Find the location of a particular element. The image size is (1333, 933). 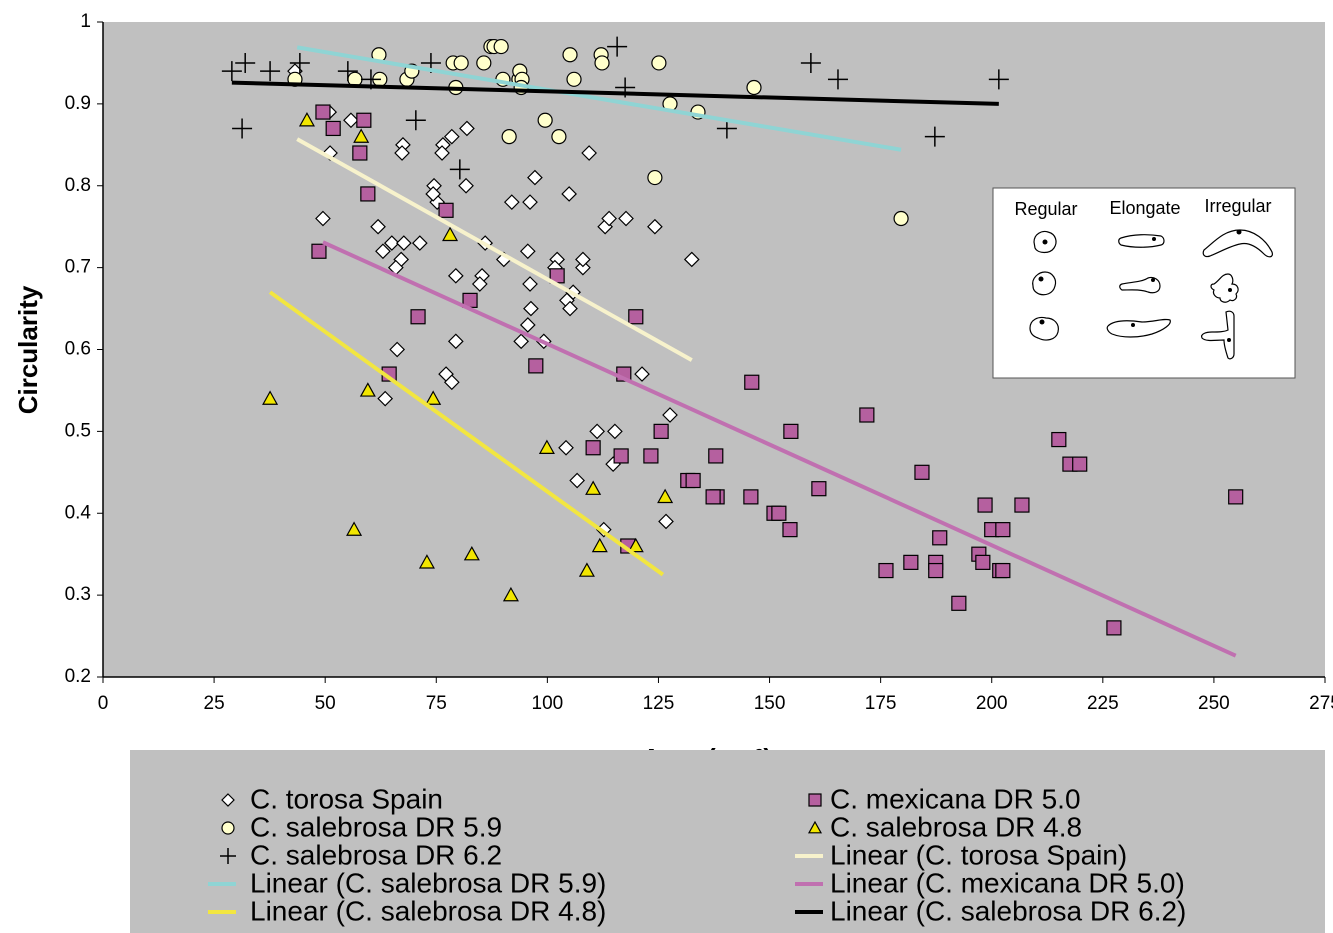

cell-nuclei is located at coordinates (1140, 285).